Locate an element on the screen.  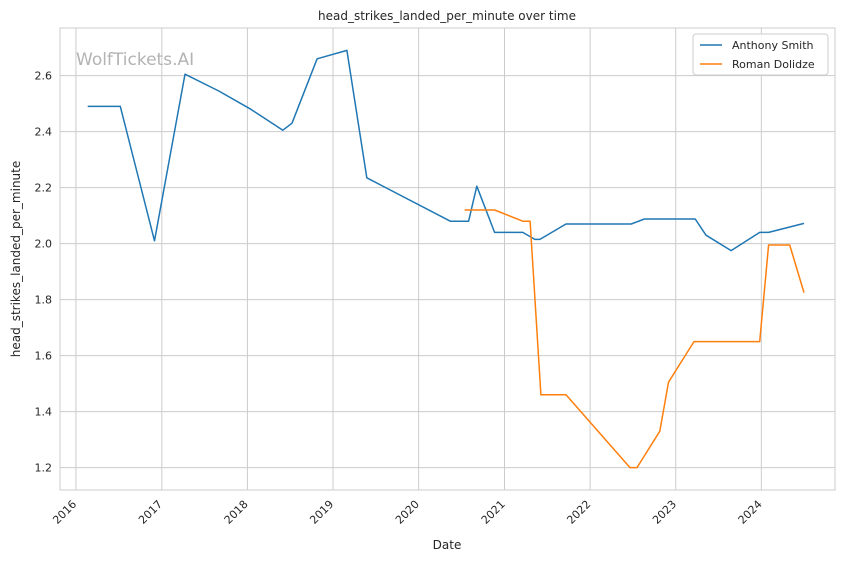
y-tick-label-1-8: 1.8 is located at coordinates (44, 300).